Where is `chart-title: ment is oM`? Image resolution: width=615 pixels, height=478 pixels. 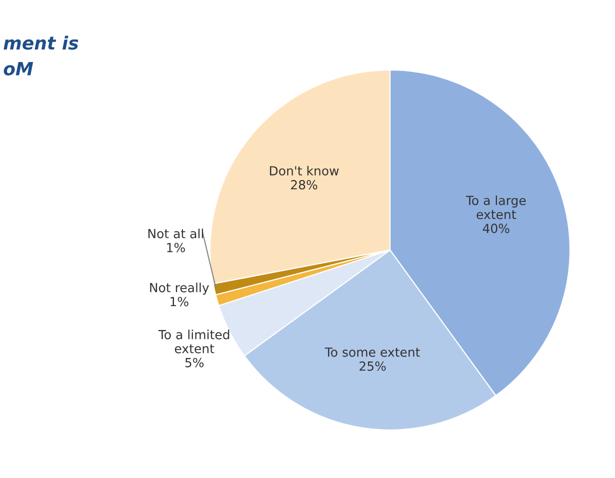
chart-title: ment is oM is located at coordinates (41, 56).